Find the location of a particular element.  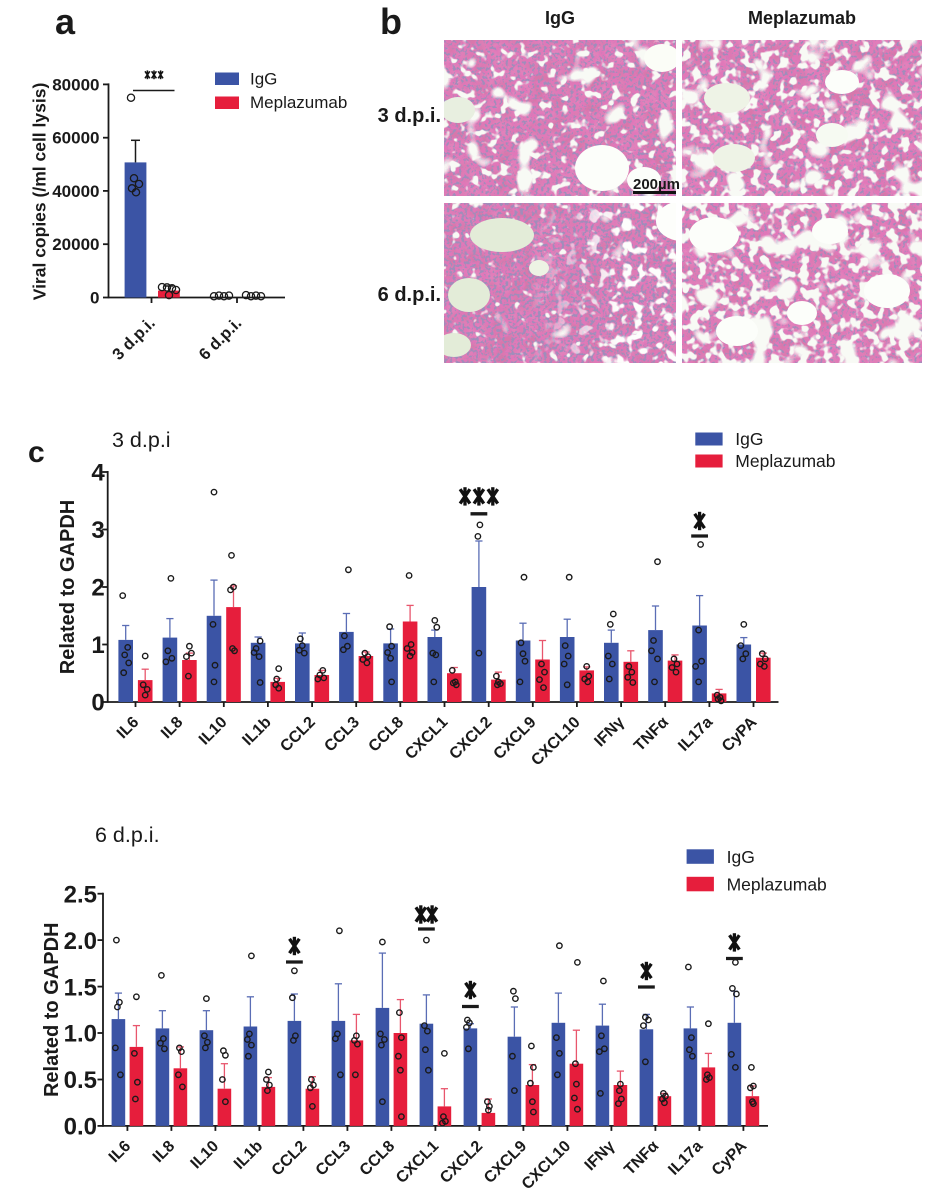

svg-text: 200µm is located at coordinates (656, 184).